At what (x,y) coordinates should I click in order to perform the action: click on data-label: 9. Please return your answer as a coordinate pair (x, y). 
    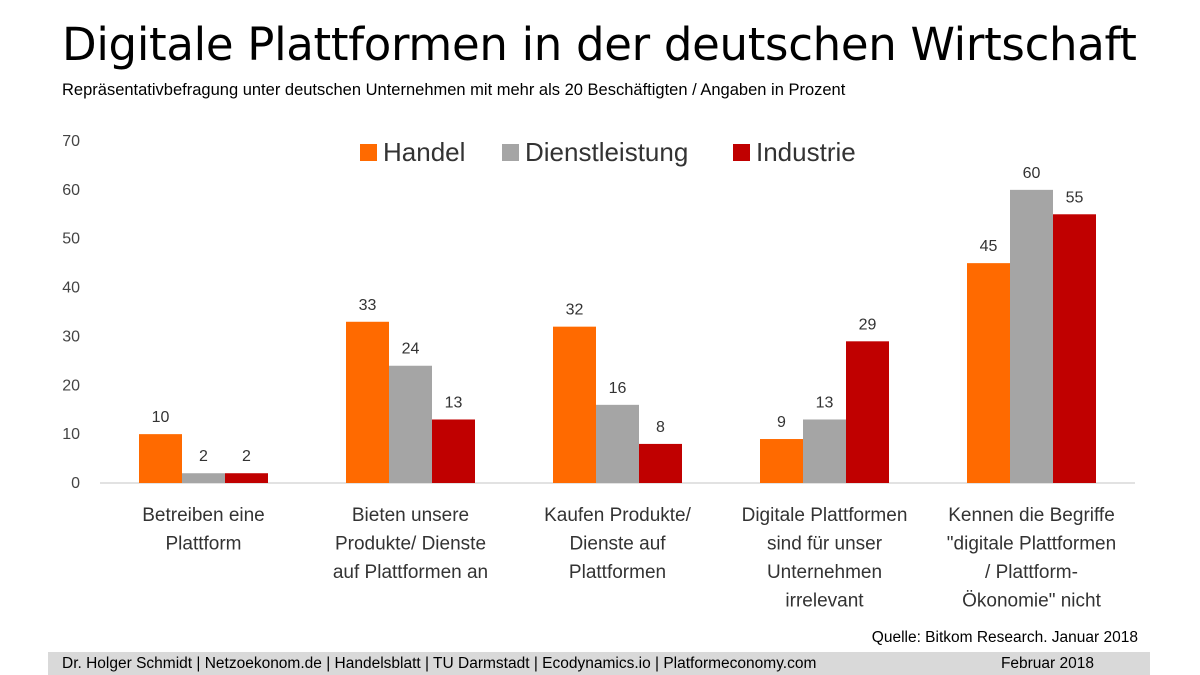
    Looking at the image, I should click on (781, 422).